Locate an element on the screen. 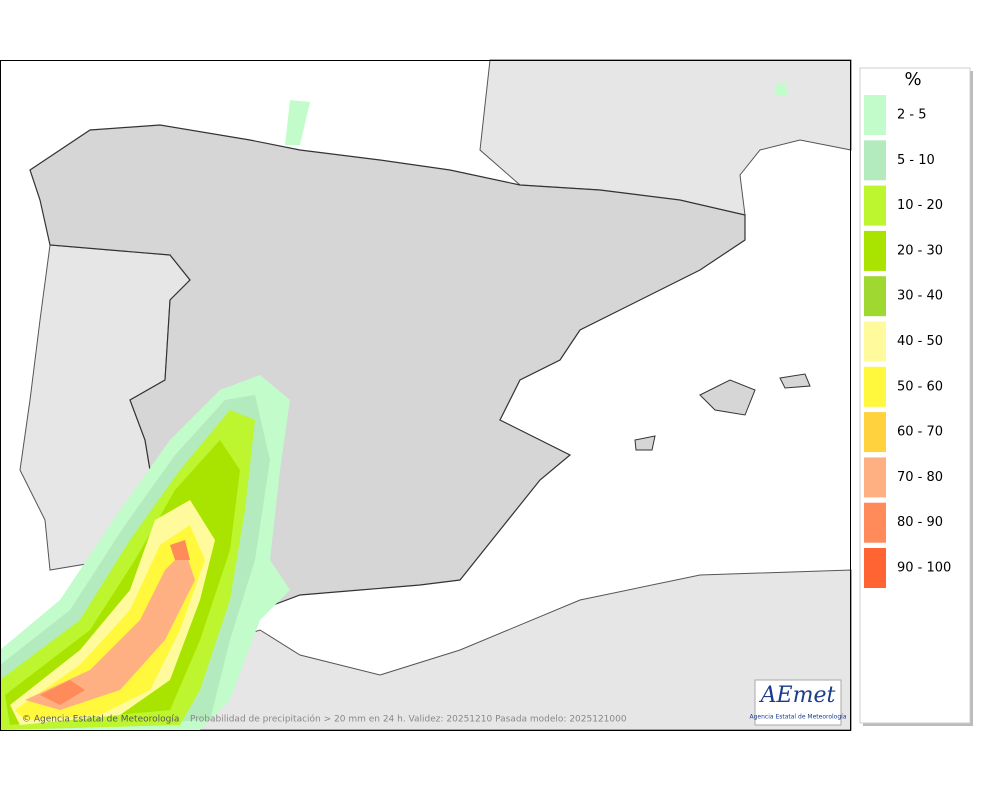 The image size is (1000, 794). logo-name: AEmet is located at coordinates (797, 695).